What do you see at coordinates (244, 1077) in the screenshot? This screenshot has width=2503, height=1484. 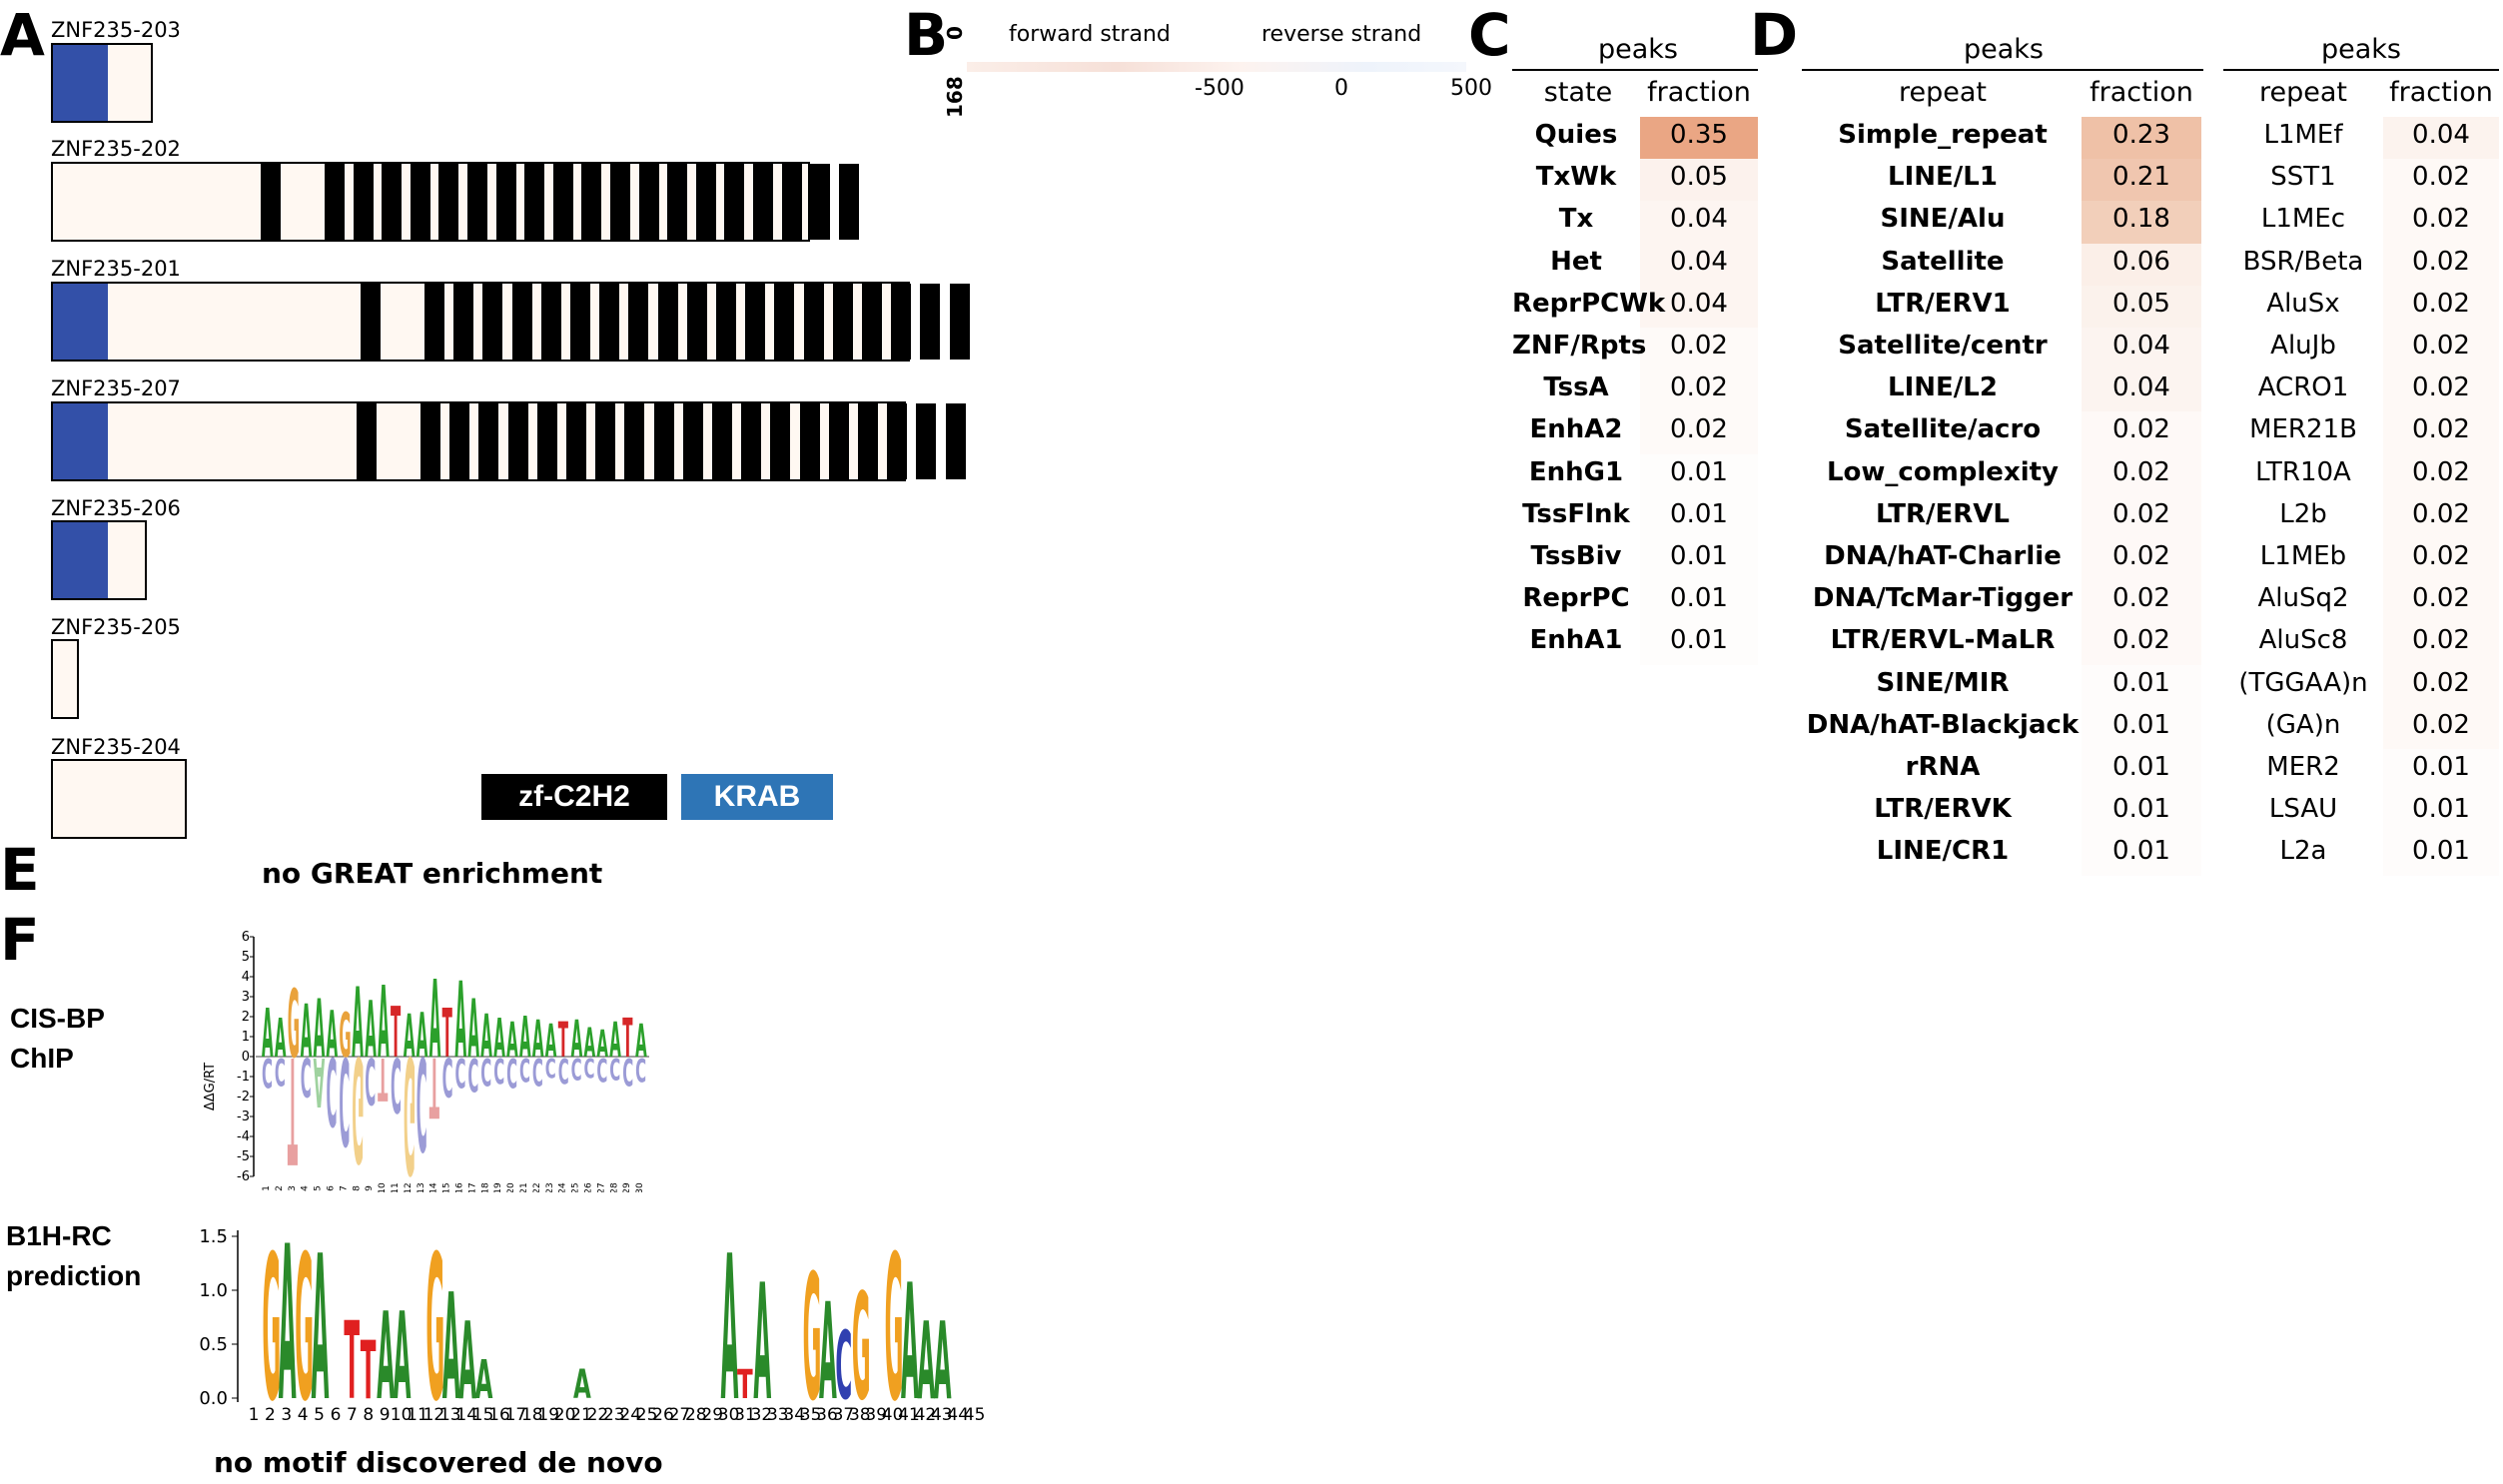 I see `cisbp-y-tick: -1` at bounding box center [244, 1077].